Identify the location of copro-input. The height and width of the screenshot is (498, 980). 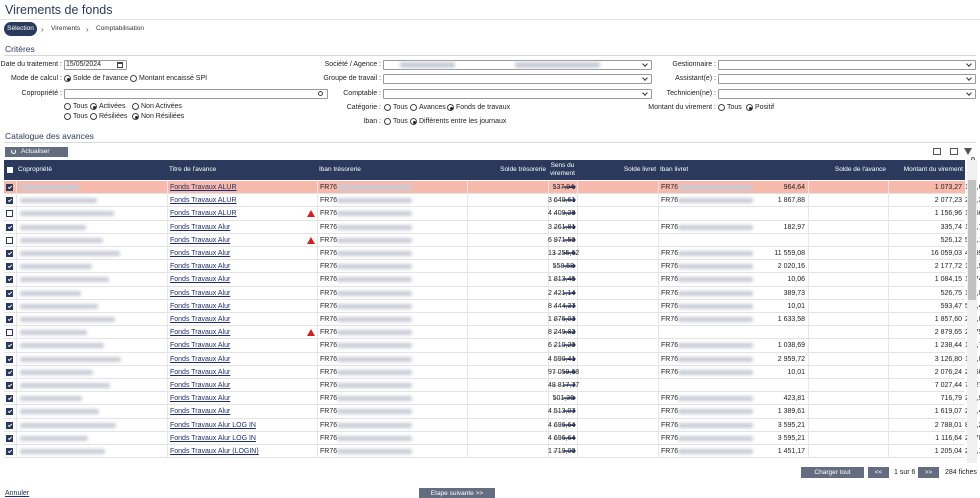
(196, 94).